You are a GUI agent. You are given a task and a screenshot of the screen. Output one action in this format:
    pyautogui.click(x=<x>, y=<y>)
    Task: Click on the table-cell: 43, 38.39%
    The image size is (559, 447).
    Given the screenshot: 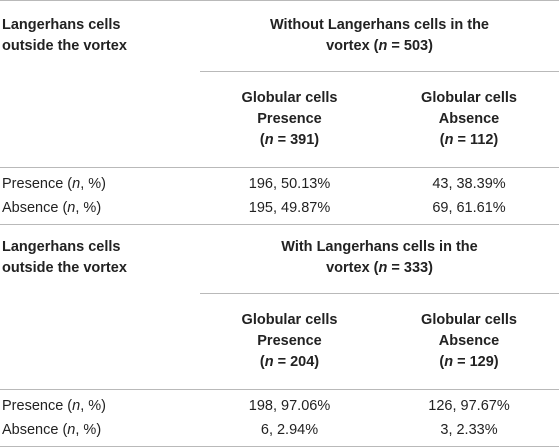 What is the action you would take?
    pyautogui.click(x=469, y=184)
    